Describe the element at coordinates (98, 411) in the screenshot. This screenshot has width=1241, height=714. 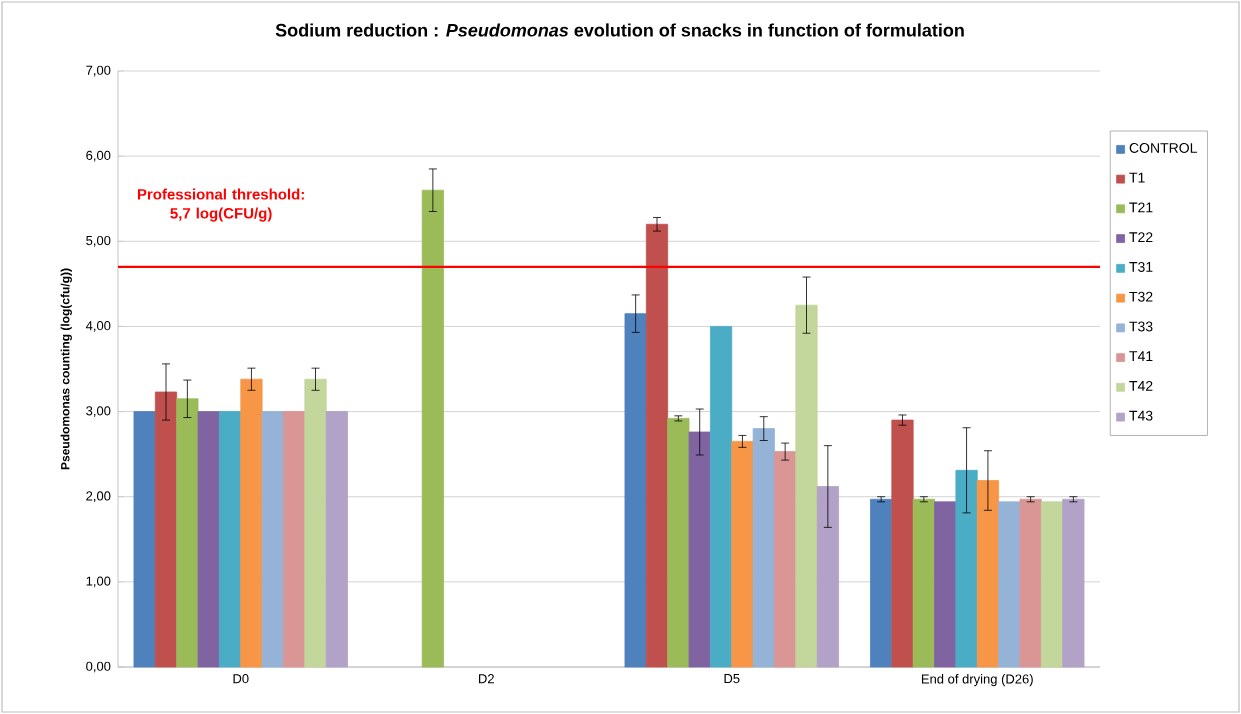
I see `y-tick-label: 3,00` at that location.